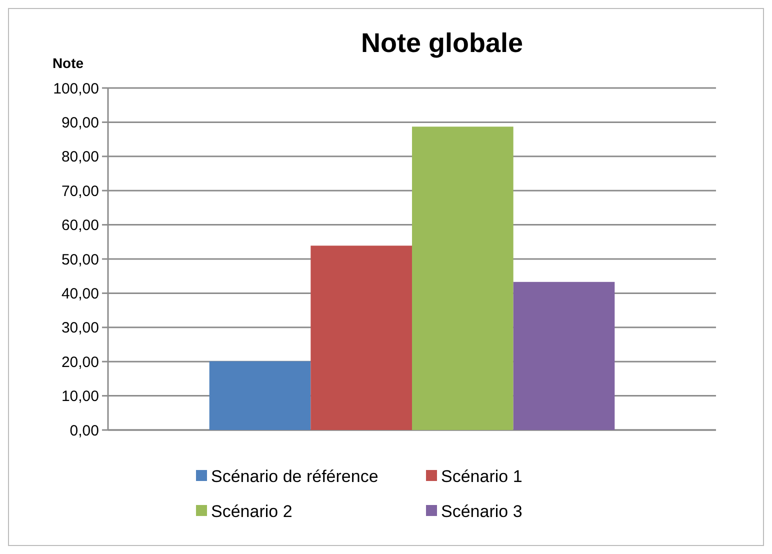  What do you see at coordinates (68, 63) in the screenshot?
I see `y-axis-title: Note` at bounding box center [68, 63].